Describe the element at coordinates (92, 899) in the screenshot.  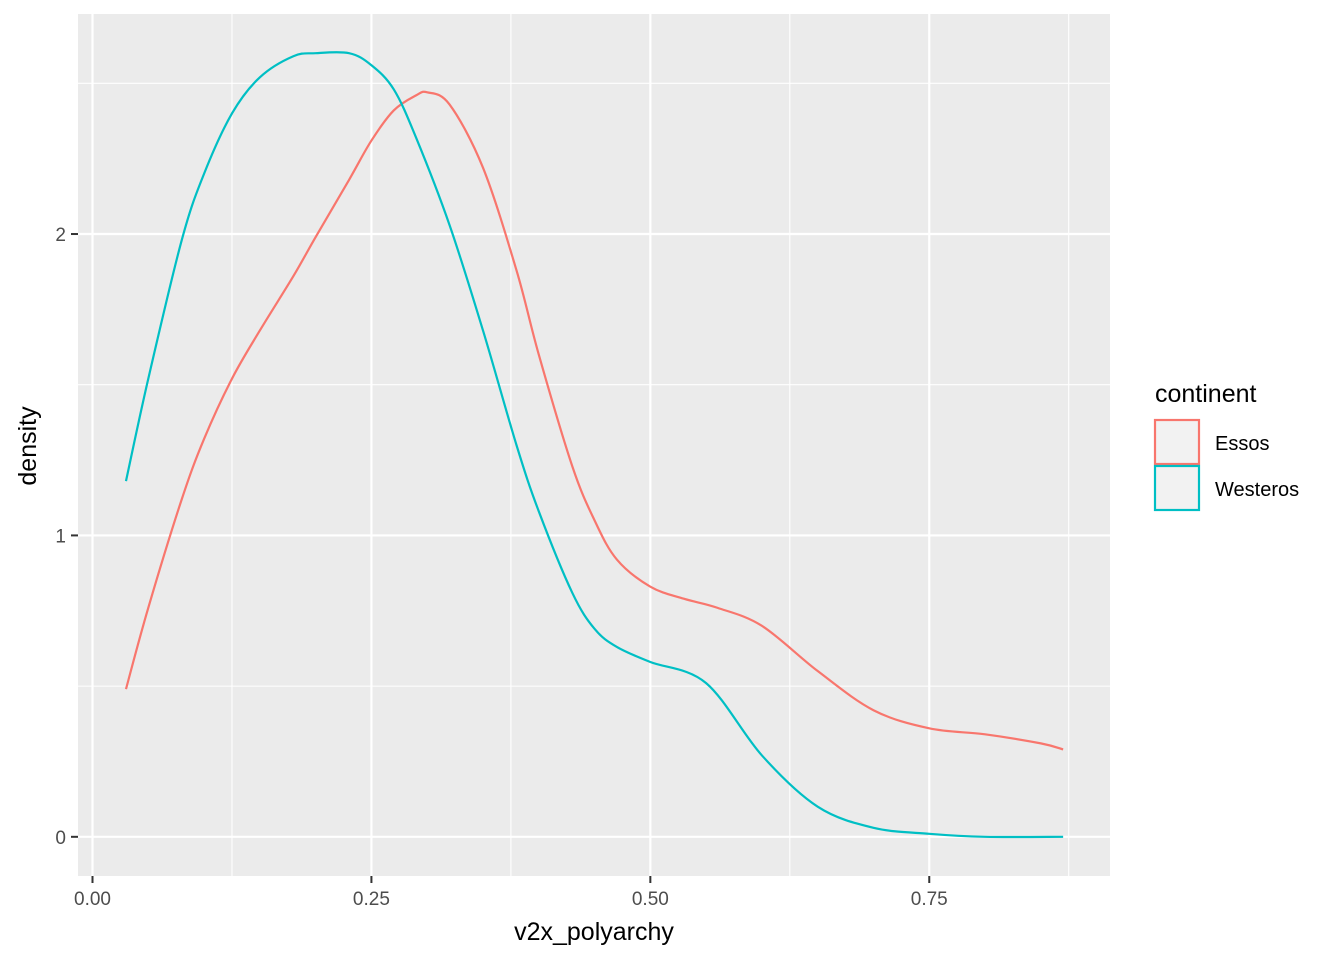
I see `x-tick-label: 0.00` at that location.